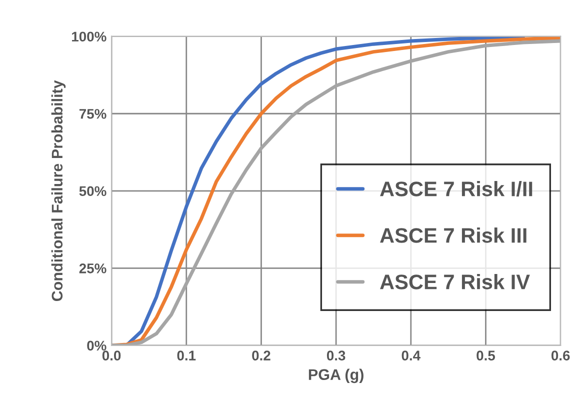  Describe the element at coordinates (89, 37) in the screenshot. I see `y-tick-label: 100%` at that location.